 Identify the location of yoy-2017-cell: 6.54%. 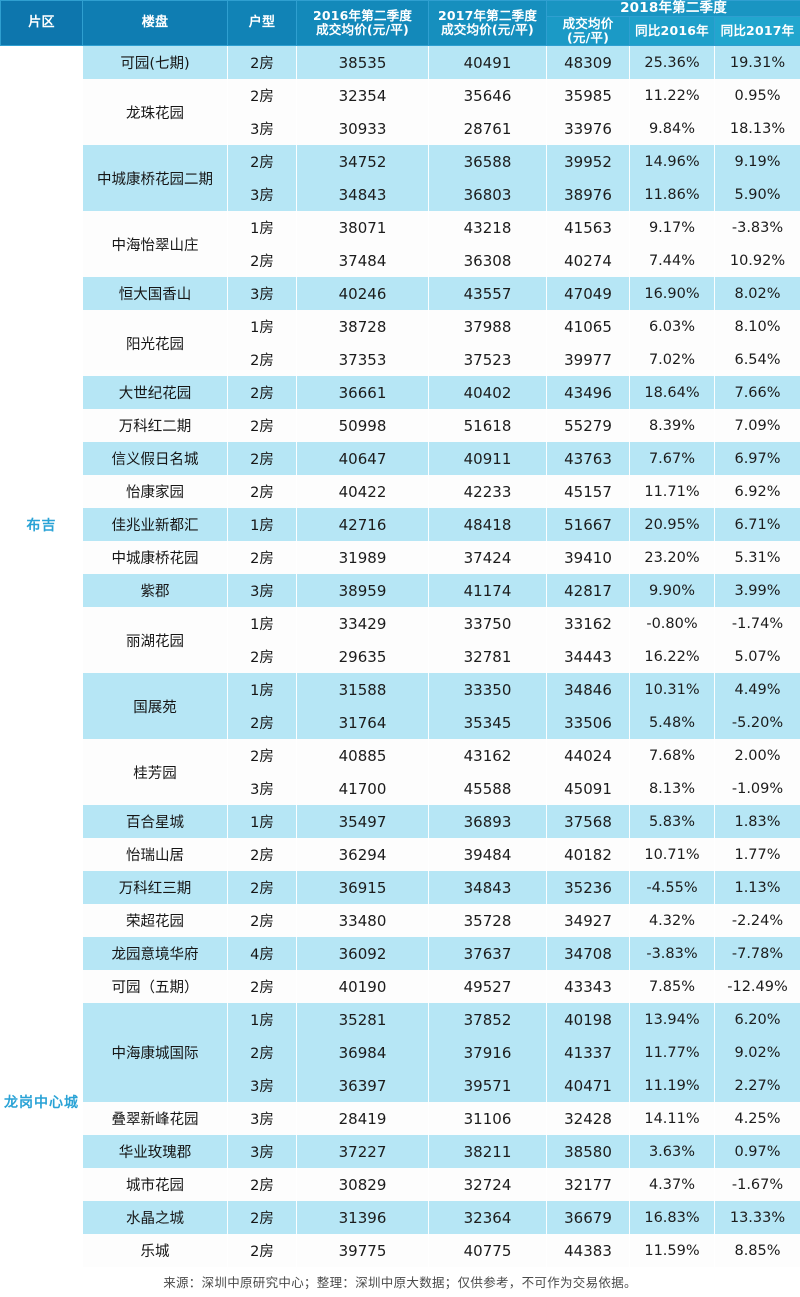
(757, 360).